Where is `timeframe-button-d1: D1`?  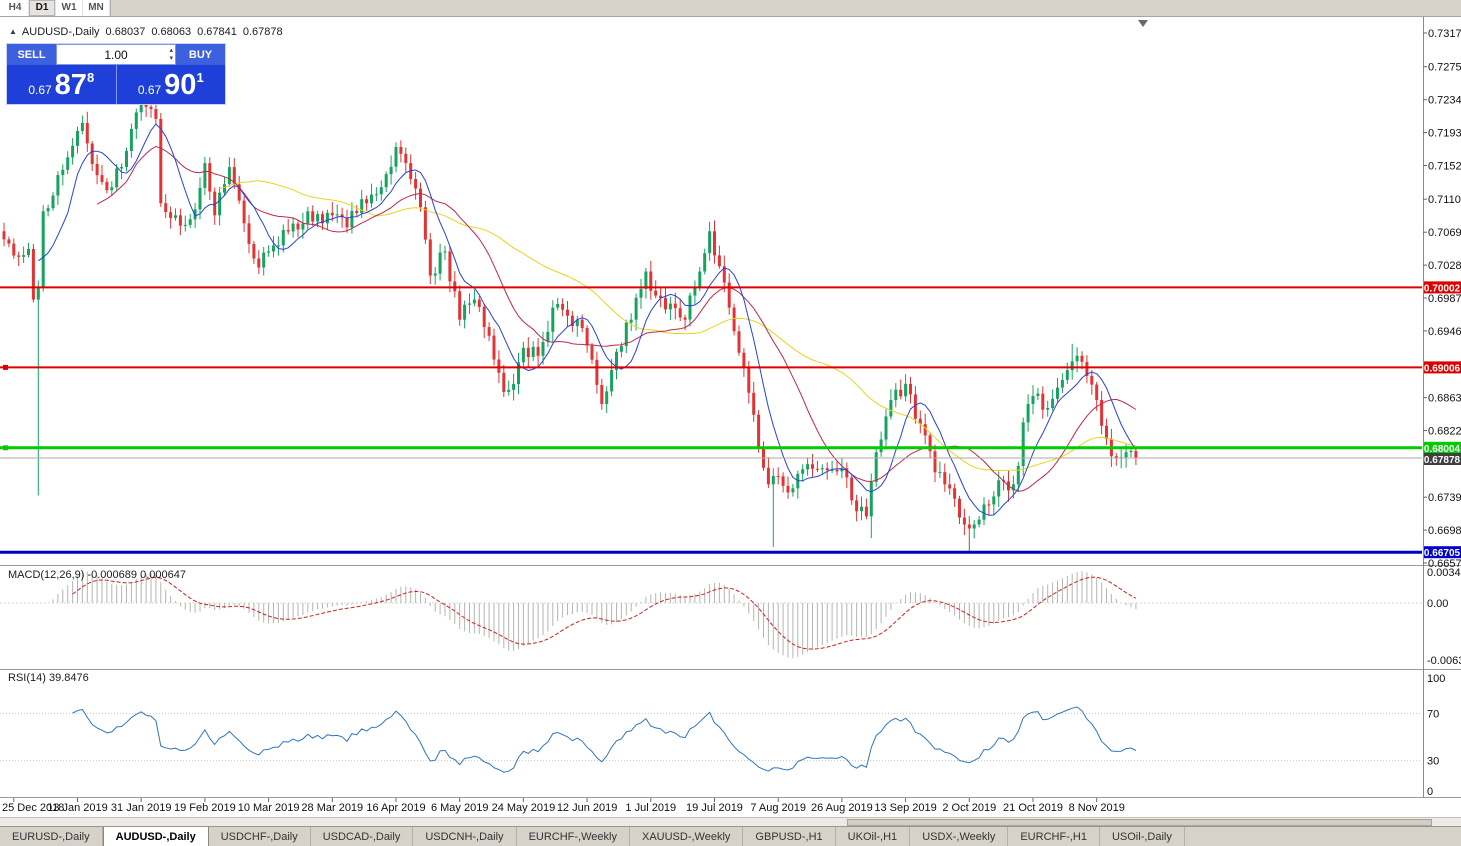 timeframe-button-d1: D1 is located at coordinates (42, 8).